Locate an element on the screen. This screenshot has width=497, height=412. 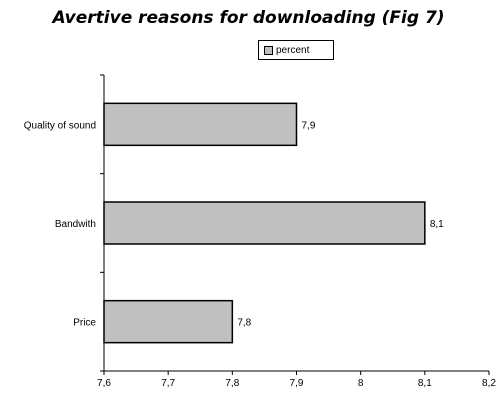
category-label: Bandwith is located at coordinates (75, 224).